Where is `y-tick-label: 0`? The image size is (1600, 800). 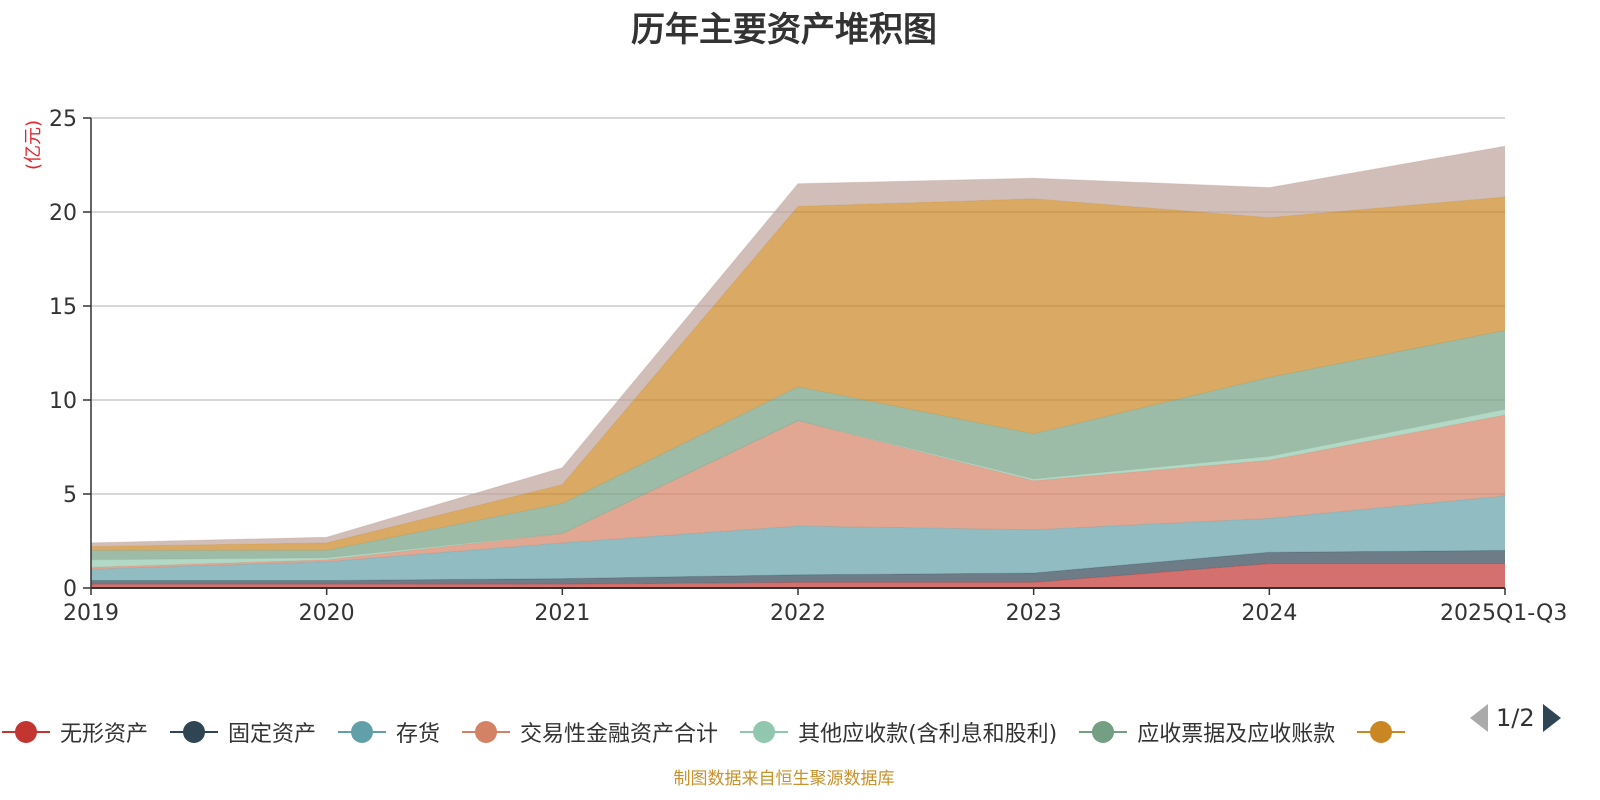 y-tick-label: 0 is located at coordinates (70, 589).